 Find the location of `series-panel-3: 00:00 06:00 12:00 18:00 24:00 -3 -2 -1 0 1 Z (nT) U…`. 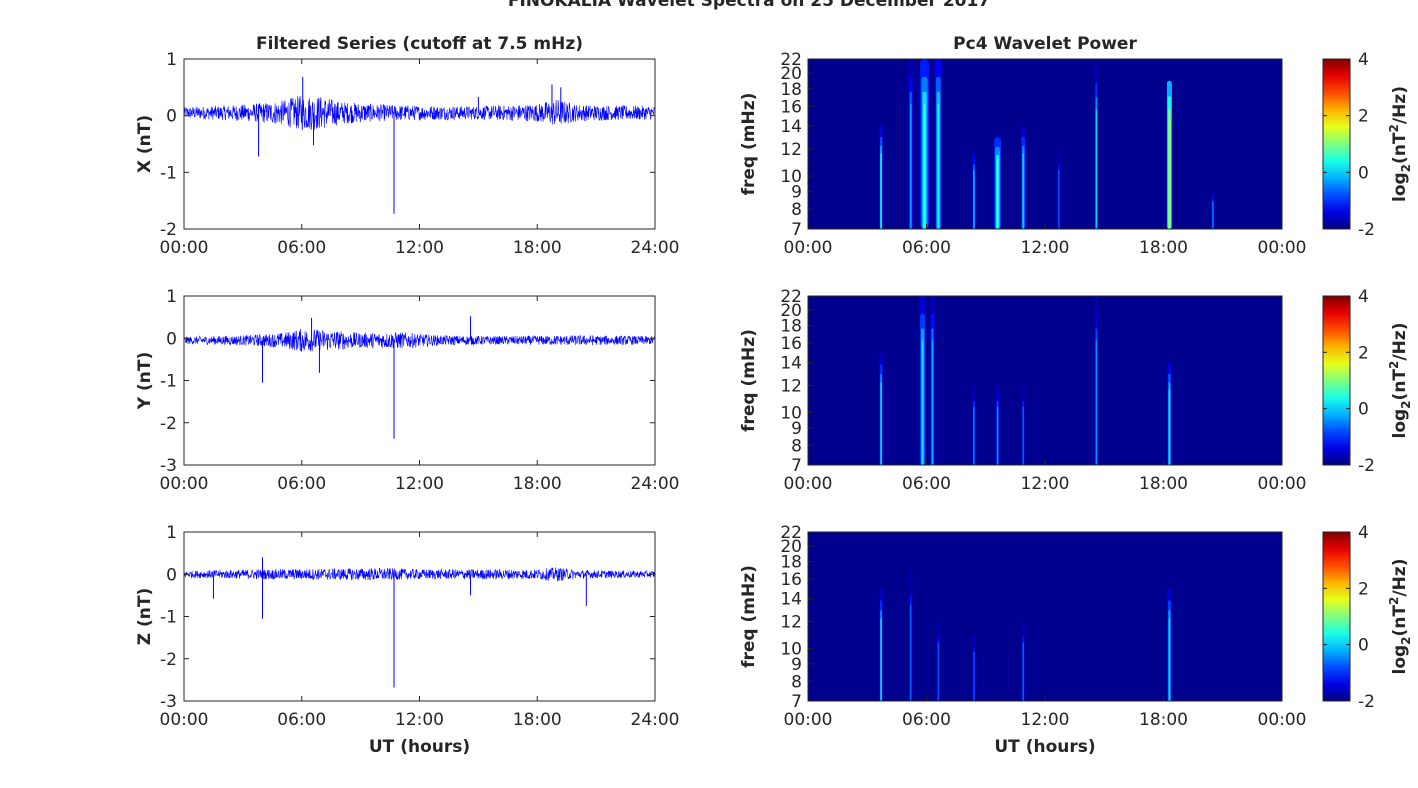

series-panel-3: 00:00 06:00 12:00 18:00 24:00 -3 -2 -1 0 1 Z (nT) U… is located at coordinates (407, 640).